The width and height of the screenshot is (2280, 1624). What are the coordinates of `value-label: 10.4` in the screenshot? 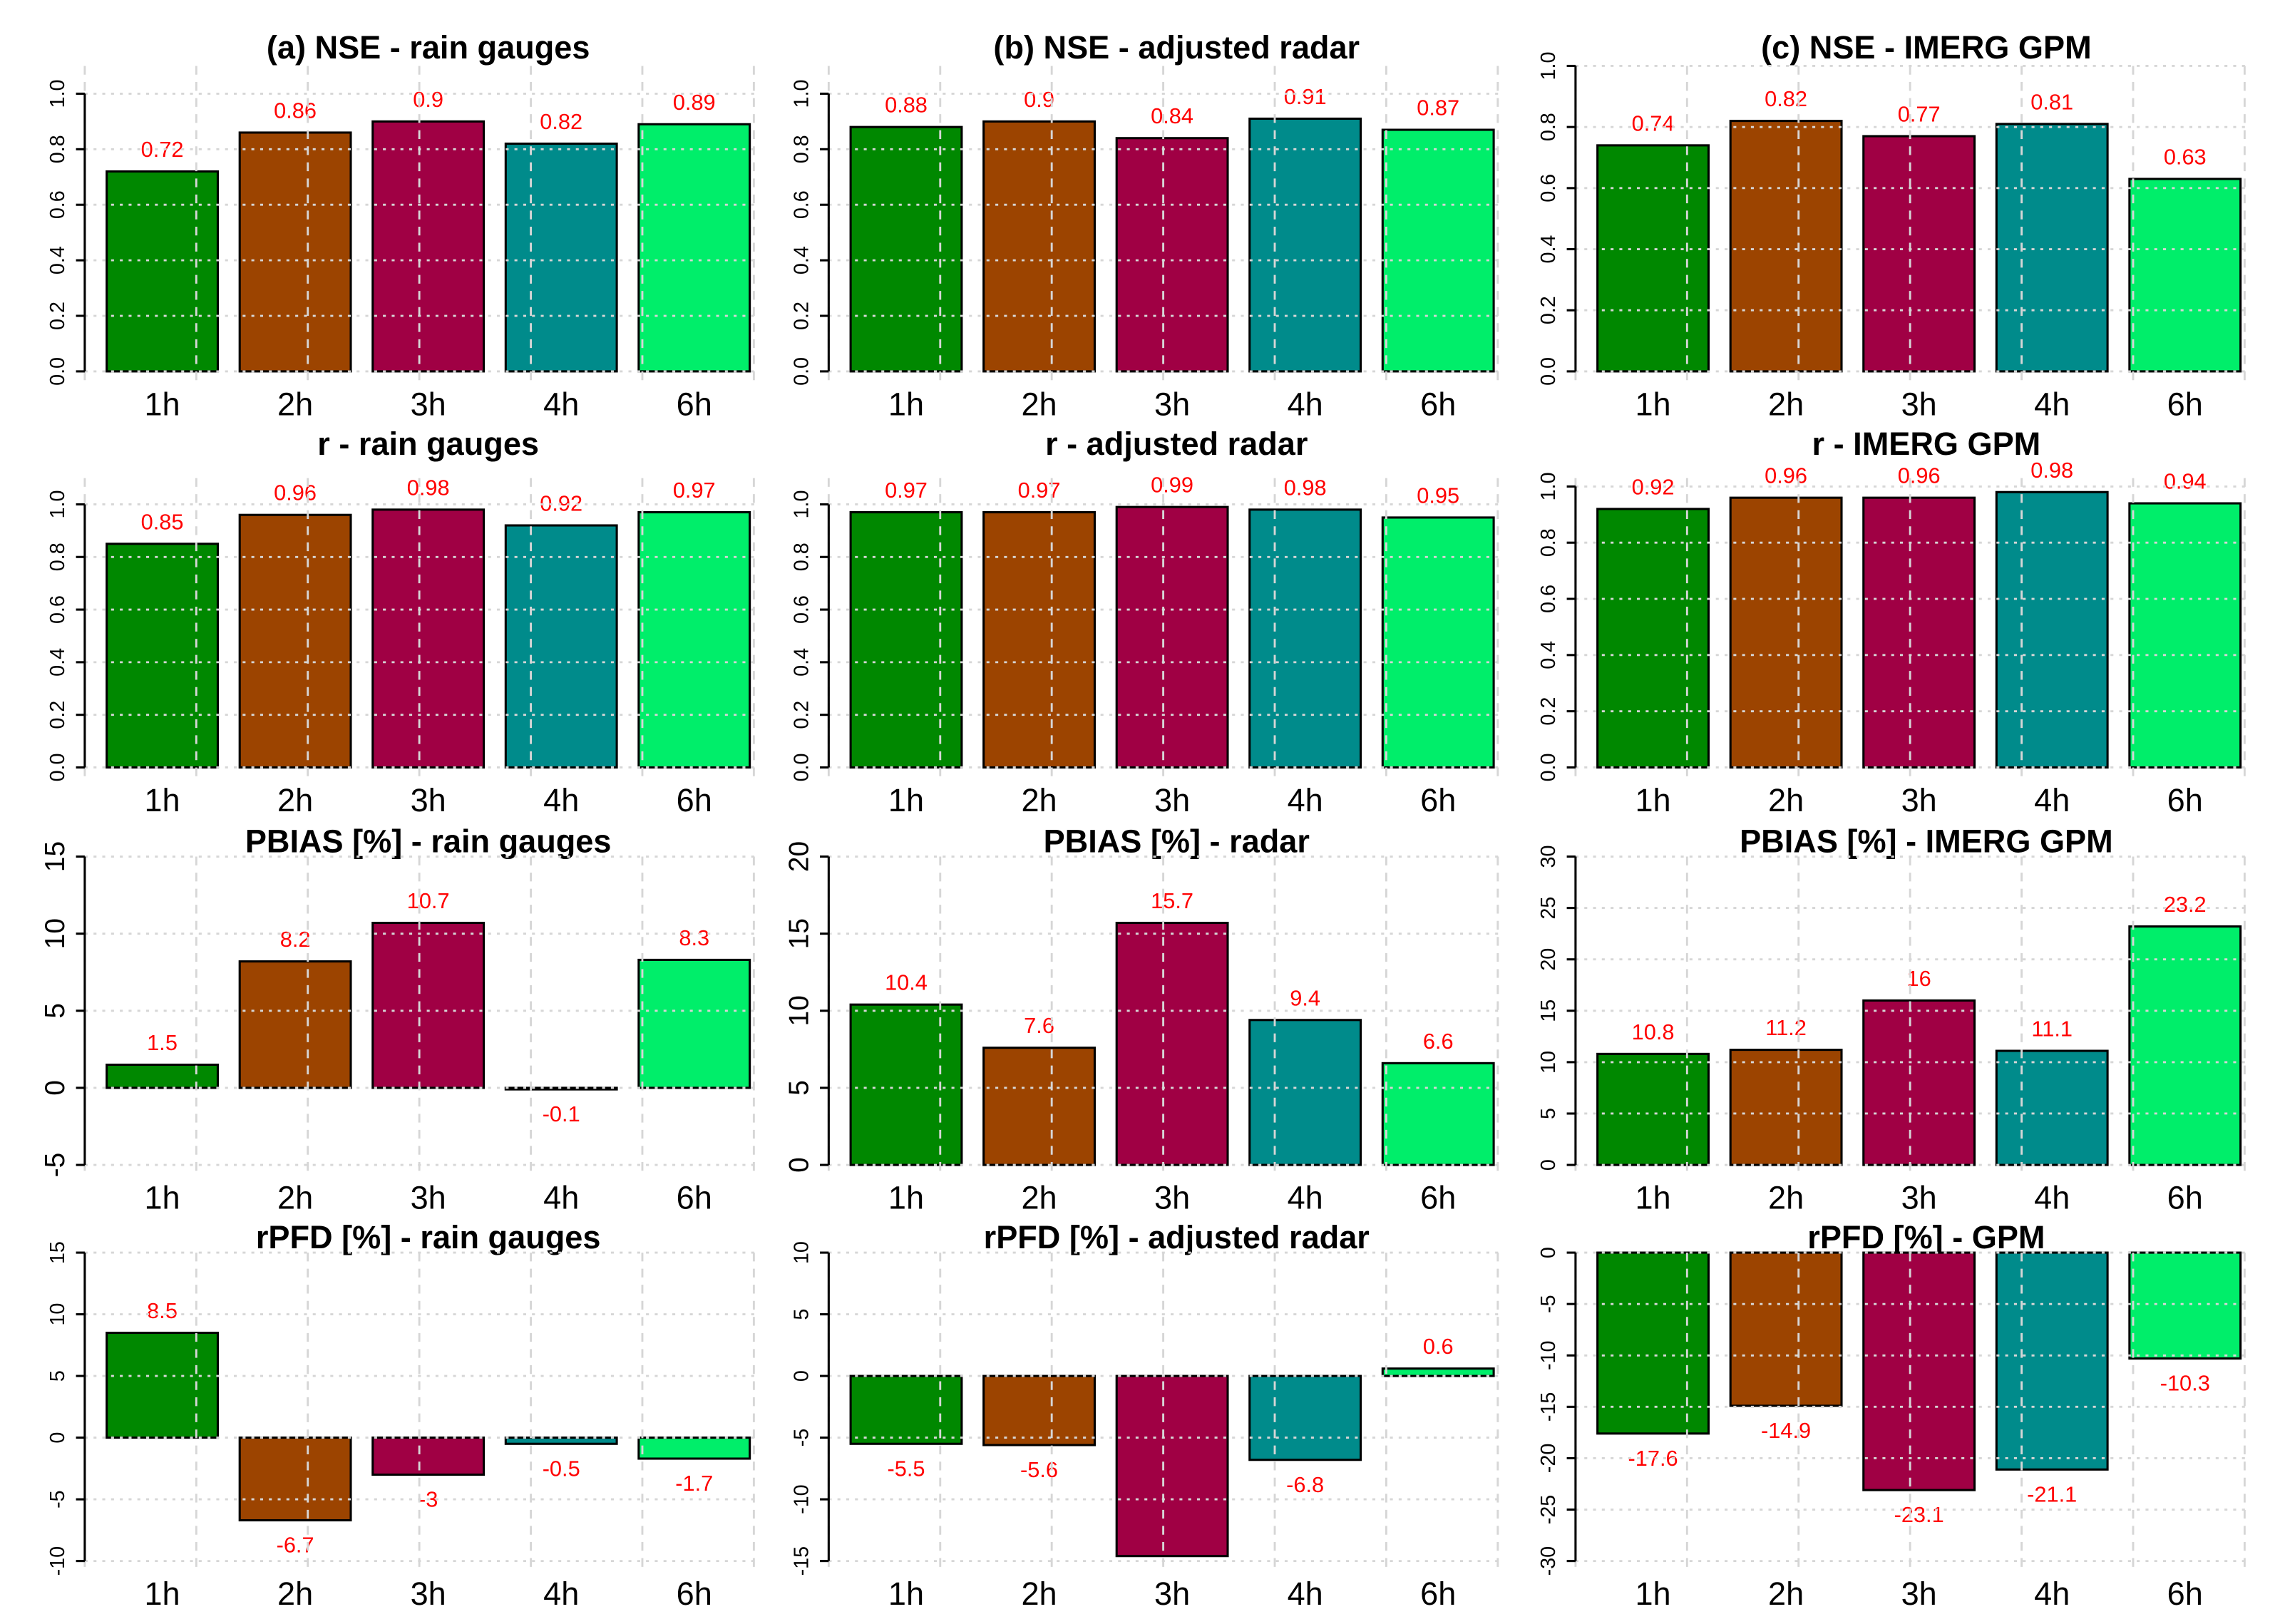 It's located at (906, 982).